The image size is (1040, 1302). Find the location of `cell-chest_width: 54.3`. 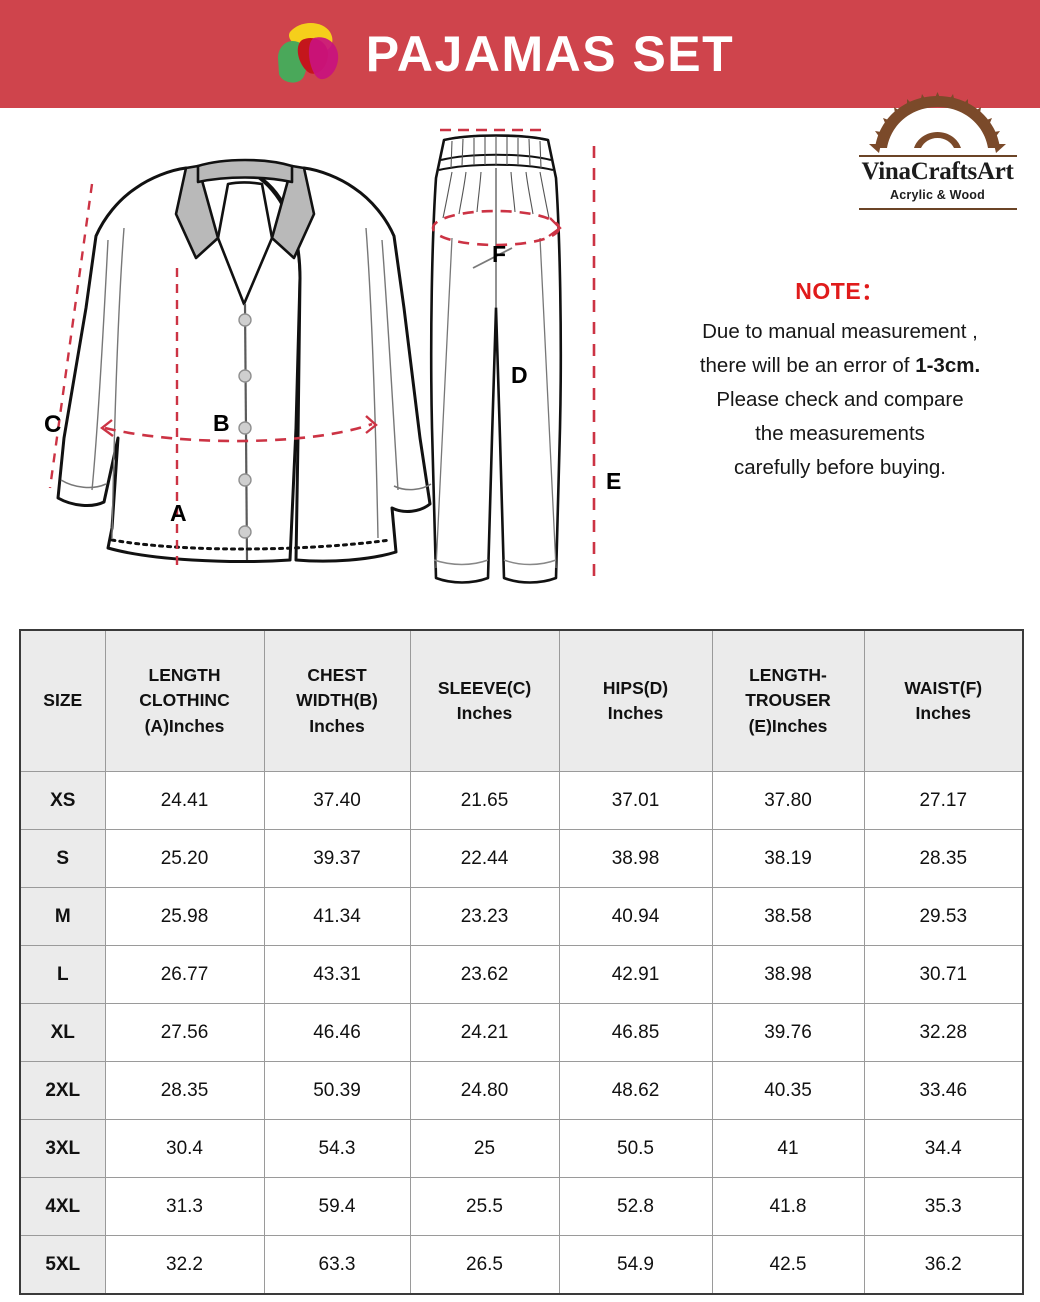

cell-chest_width: 54.3 is located at coordinates (337, 1148).